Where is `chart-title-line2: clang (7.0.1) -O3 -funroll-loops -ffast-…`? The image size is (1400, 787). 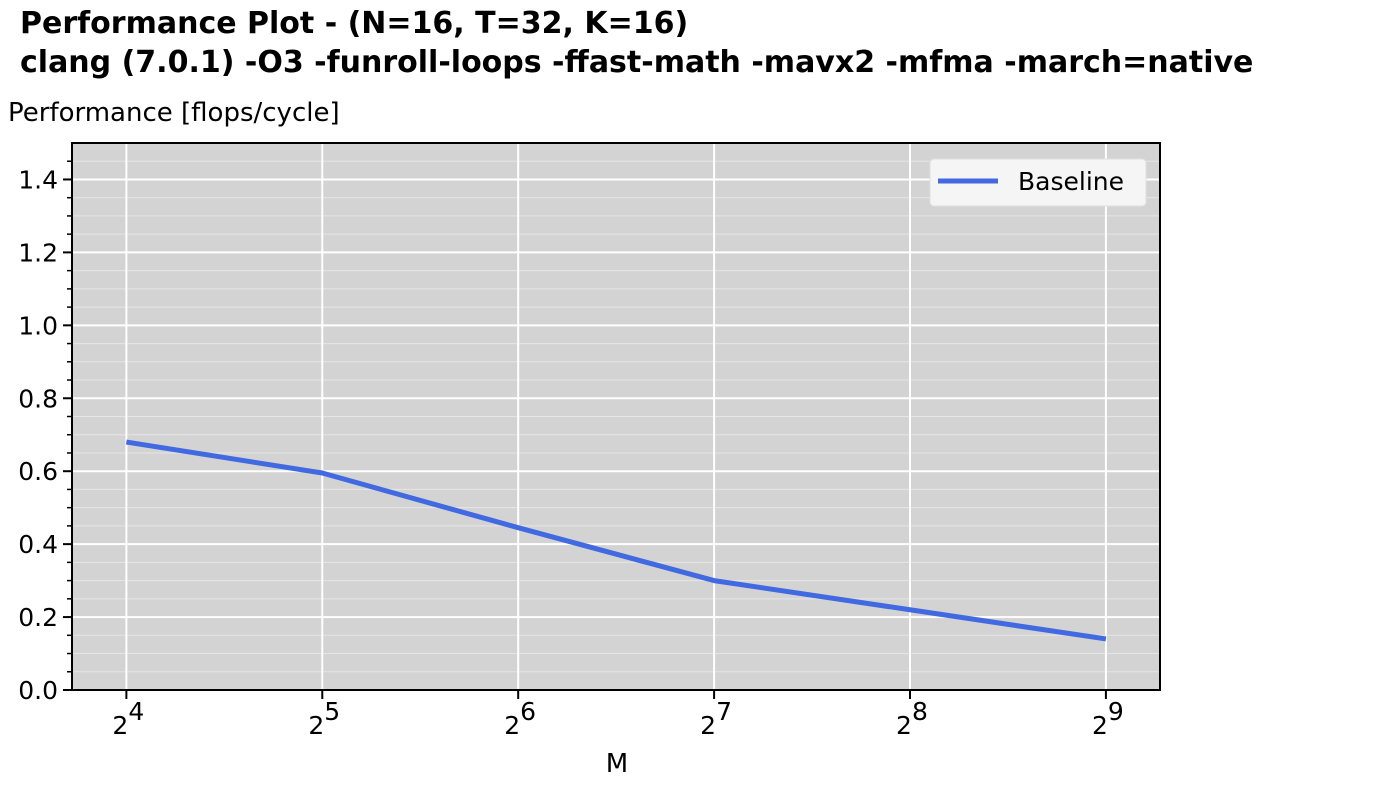 chart-title-line2: clang (7.0.1) -O3 -funroll-loops -ffast-… is located at coordinates (636, 62).